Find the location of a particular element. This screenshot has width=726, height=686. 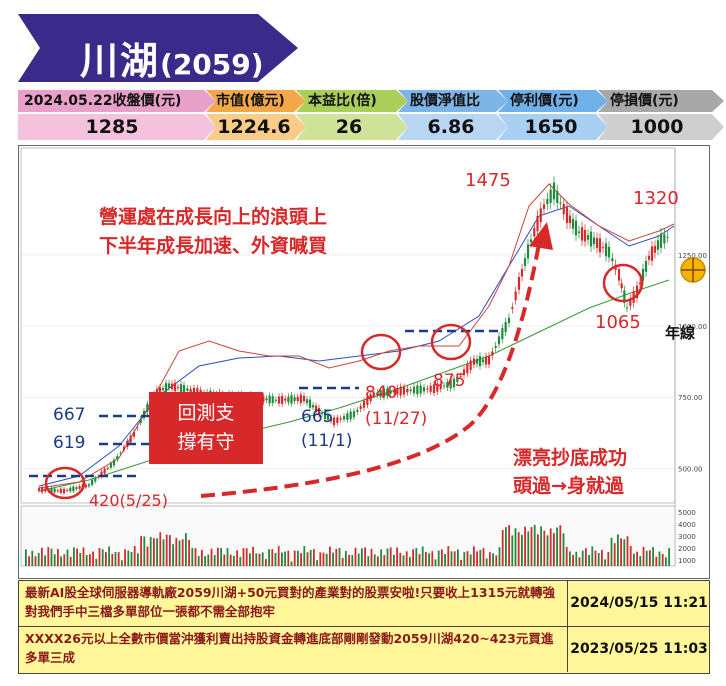

stat-take-profit: 停利價(元) 1650 is located at coordinates (548, 115).